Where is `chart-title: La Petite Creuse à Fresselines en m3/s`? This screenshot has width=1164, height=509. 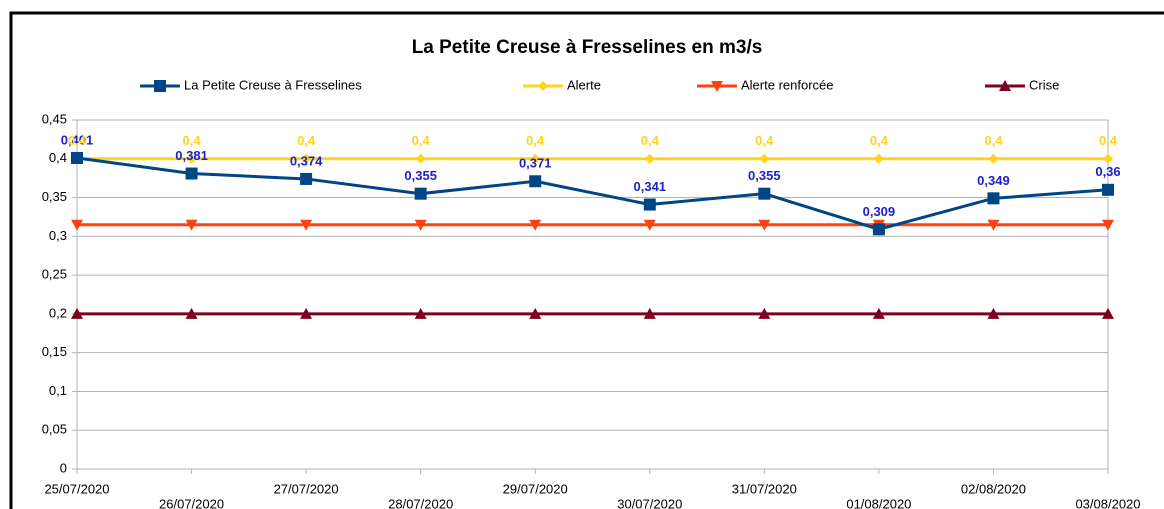
chart-title: La Petite Creuse à Fresselines en m3/s is located at coordinates (587, 47).